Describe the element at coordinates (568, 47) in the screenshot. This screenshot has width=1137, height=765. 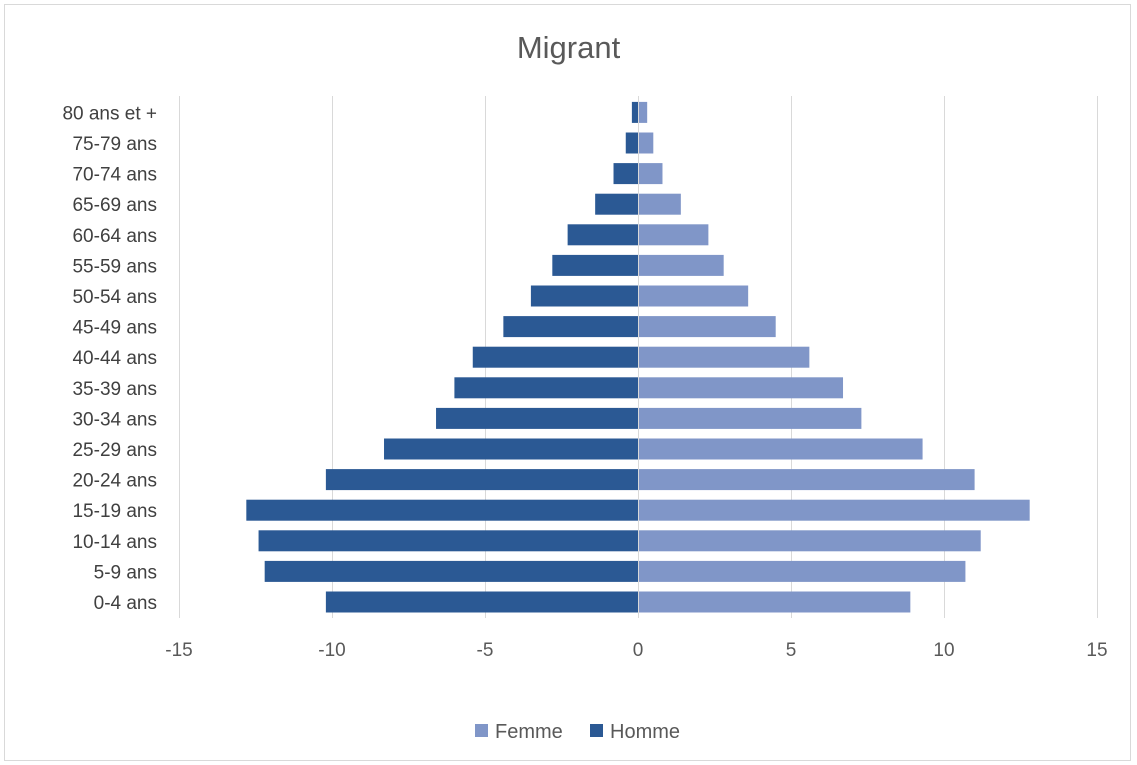
I see `chart-title: Migrant` at that location.